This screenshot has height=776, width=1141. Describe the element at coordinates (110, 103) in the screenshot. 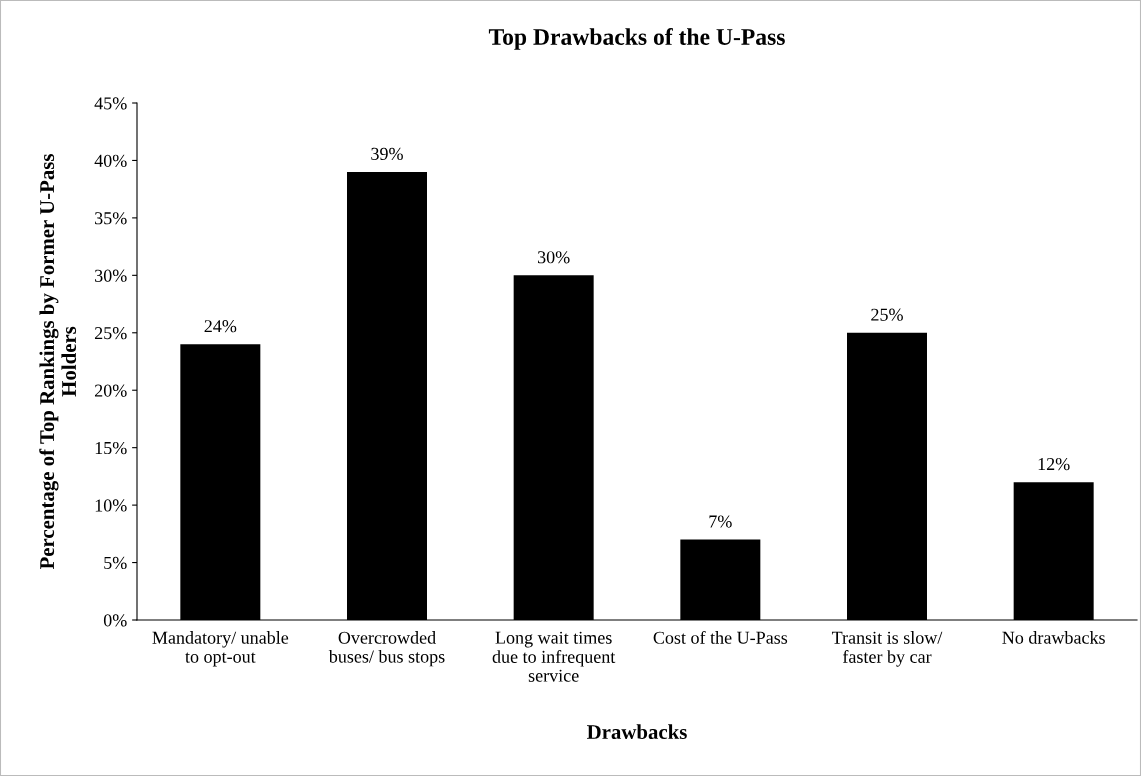

I see `y-tick-label: 45%` at that location.